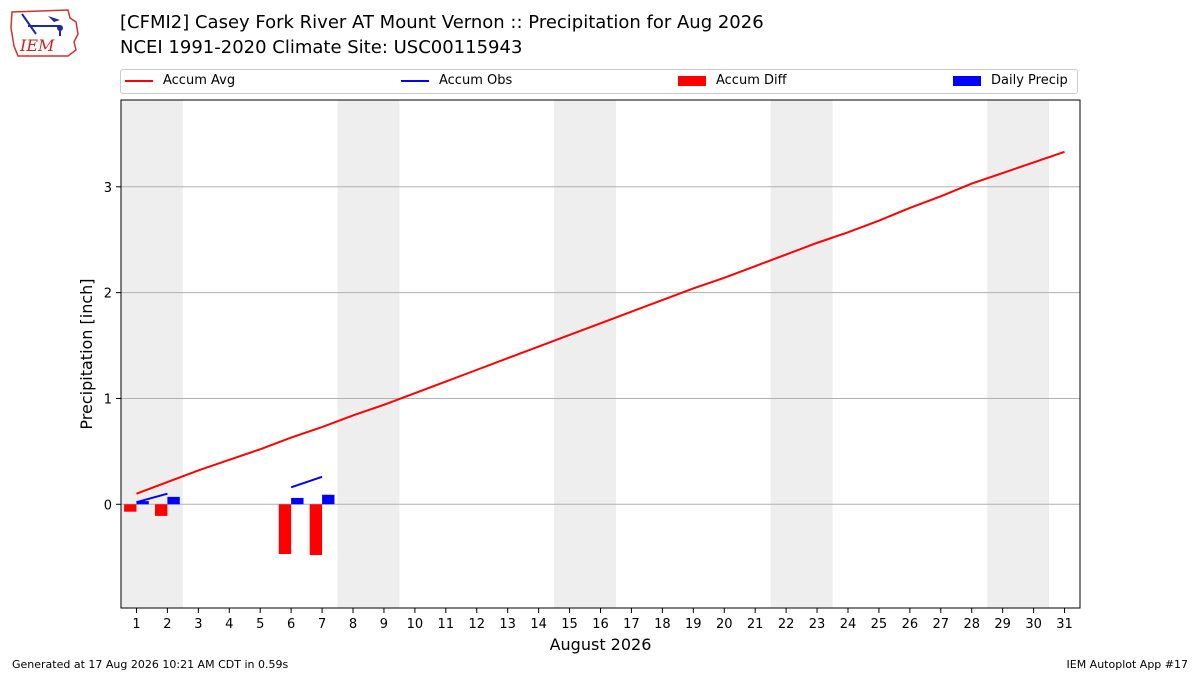  What do you see at coordinates (86, 353) in the screenshot?
I see `y-axis-label: Precipitation [inch]` at bounding box center [86, 353].